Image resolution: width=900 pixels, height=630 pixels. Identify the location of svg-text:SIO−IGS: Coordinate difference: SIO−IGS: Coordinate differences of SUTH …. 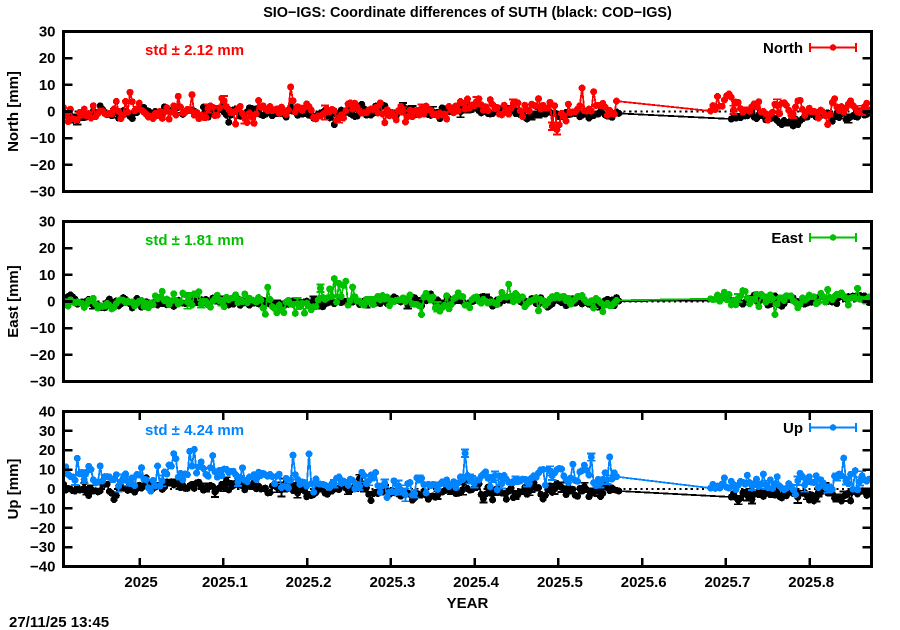
(467, 13).